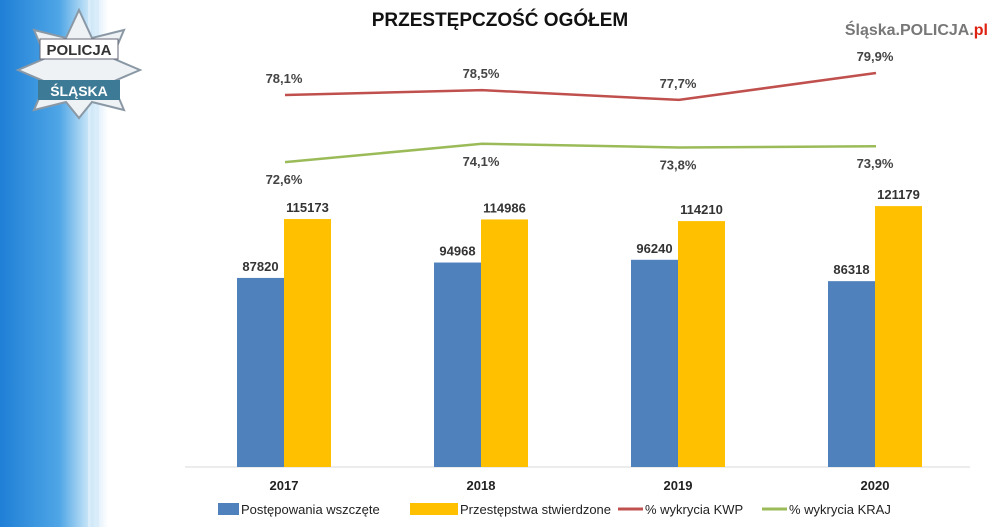  Describe the element at coordinates (701, 209) in the screenshot. I see `bar-data-label: 114210` at that location.